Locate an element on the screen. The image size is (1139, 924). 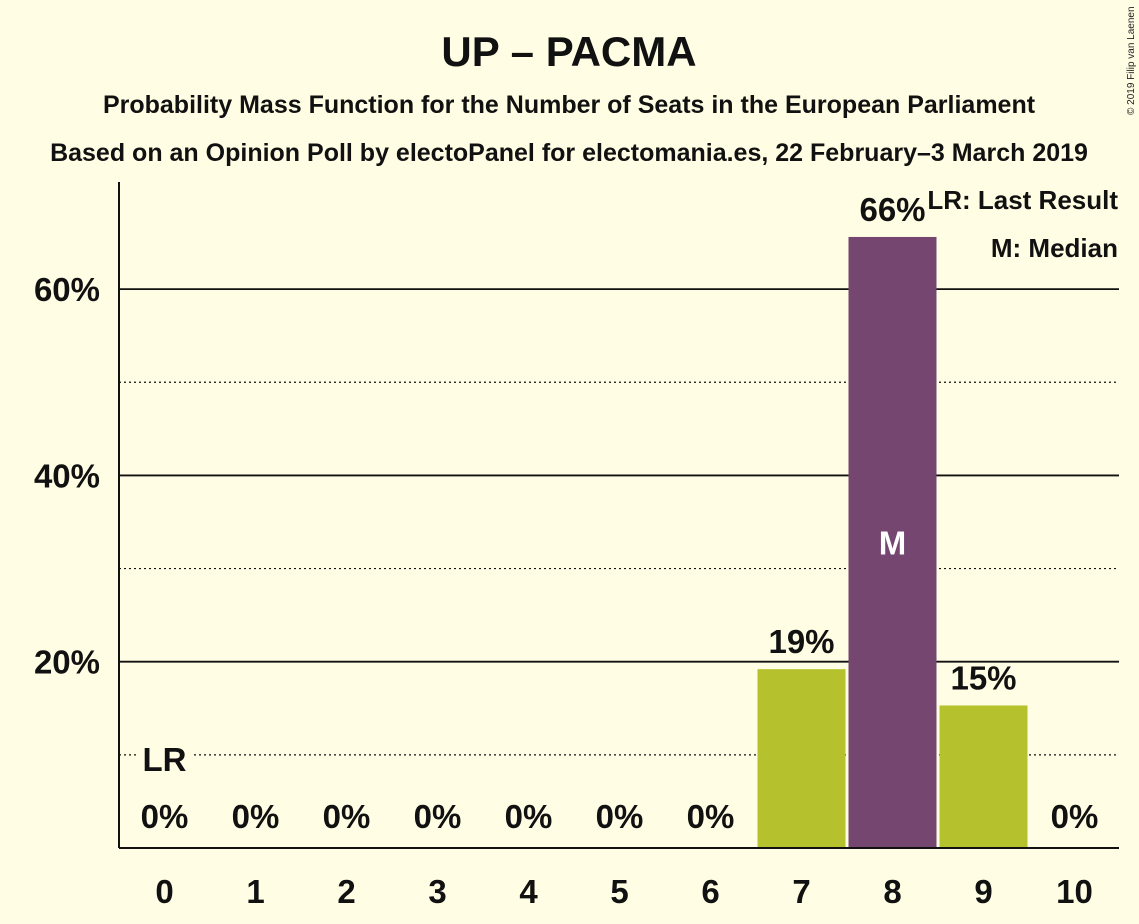
y-tick-label: 60% is located at coordinates (67, 289).